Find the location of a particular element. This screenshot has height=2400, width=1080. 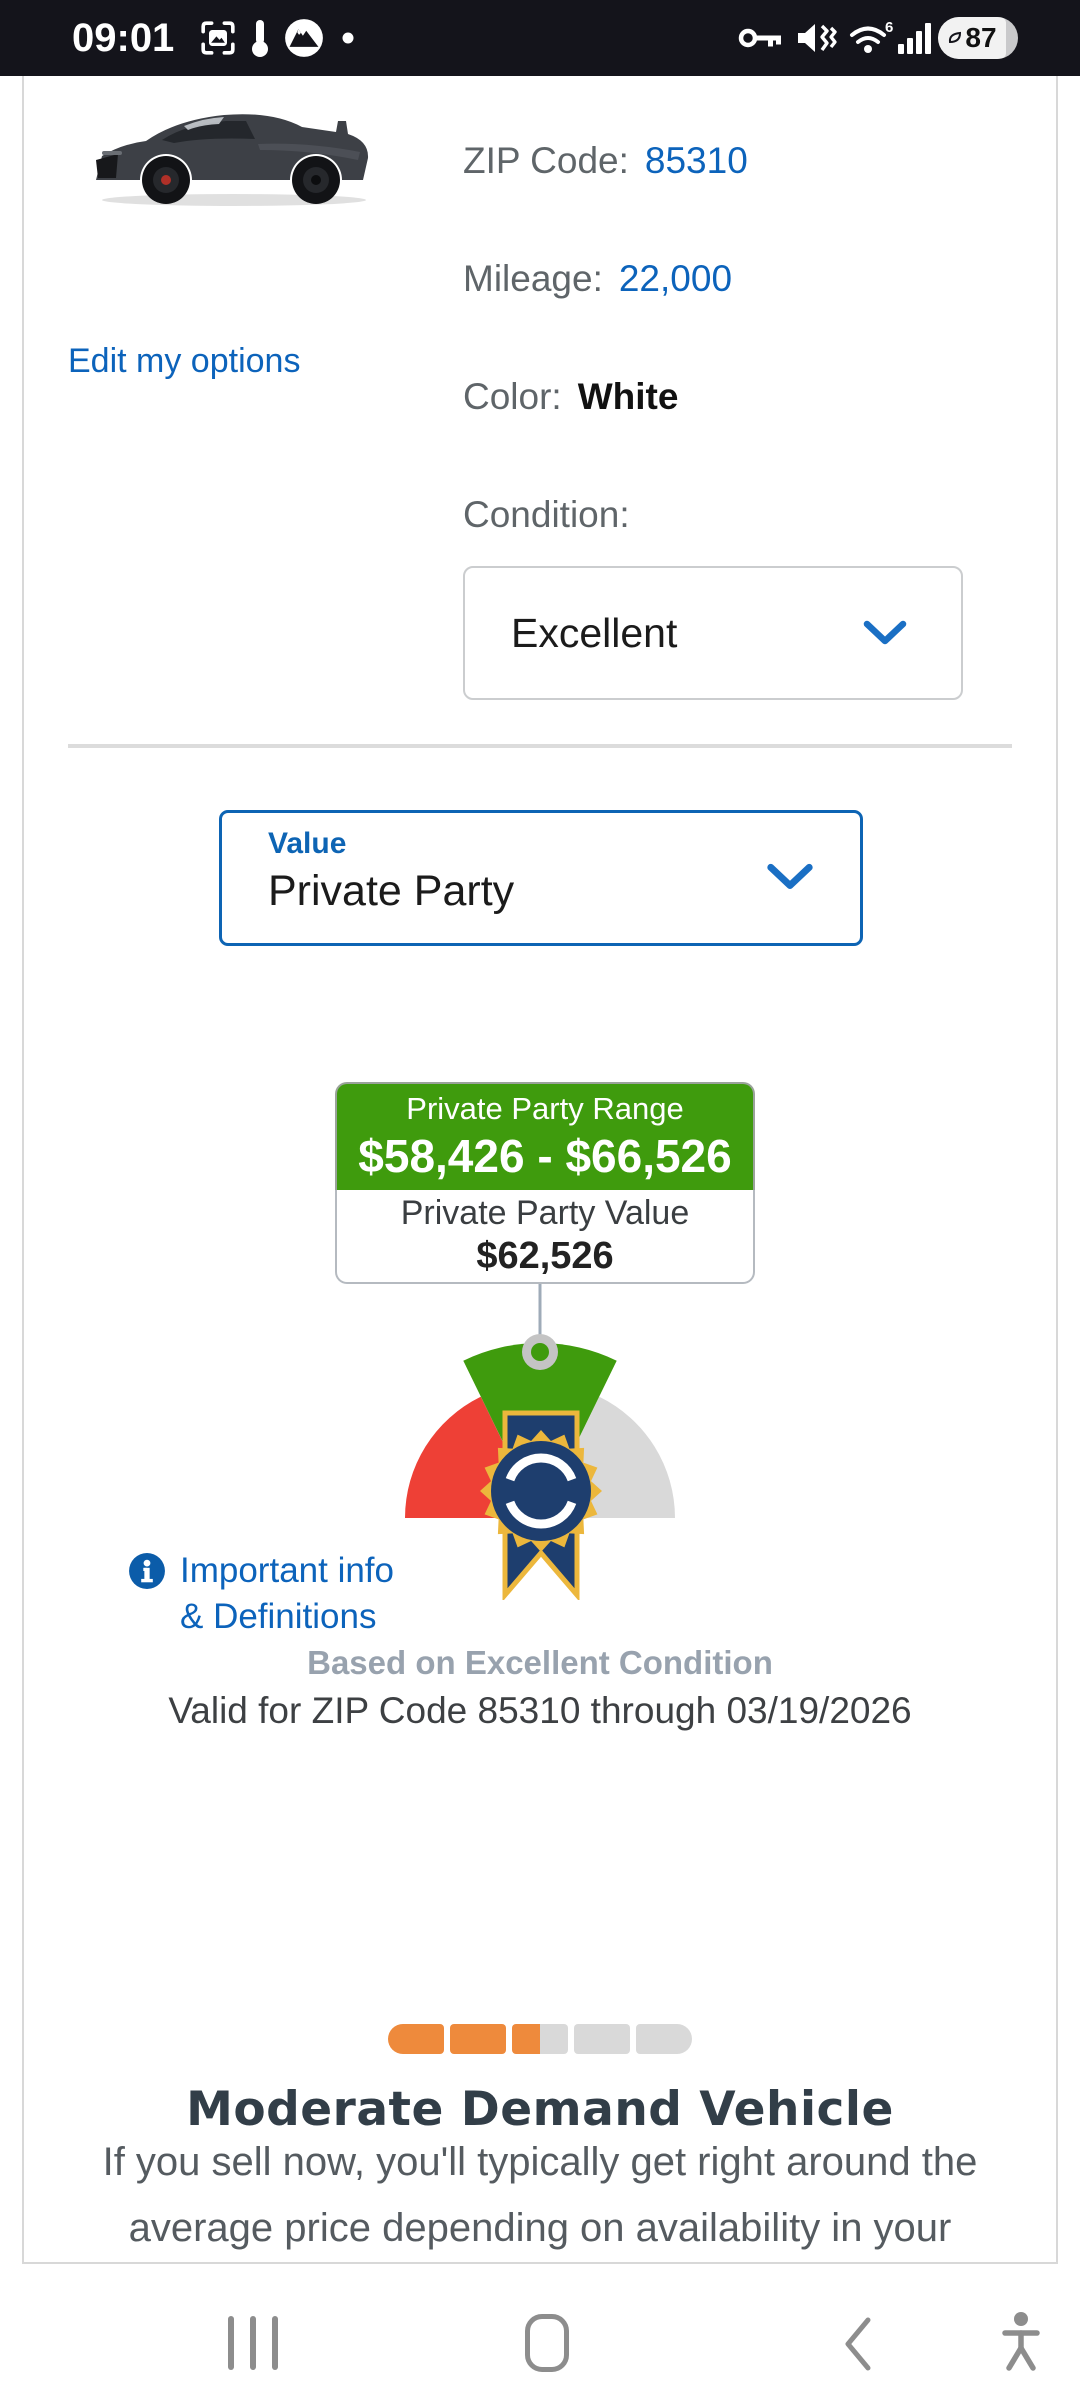

leaf-icon is located at coordinates (955, 37).